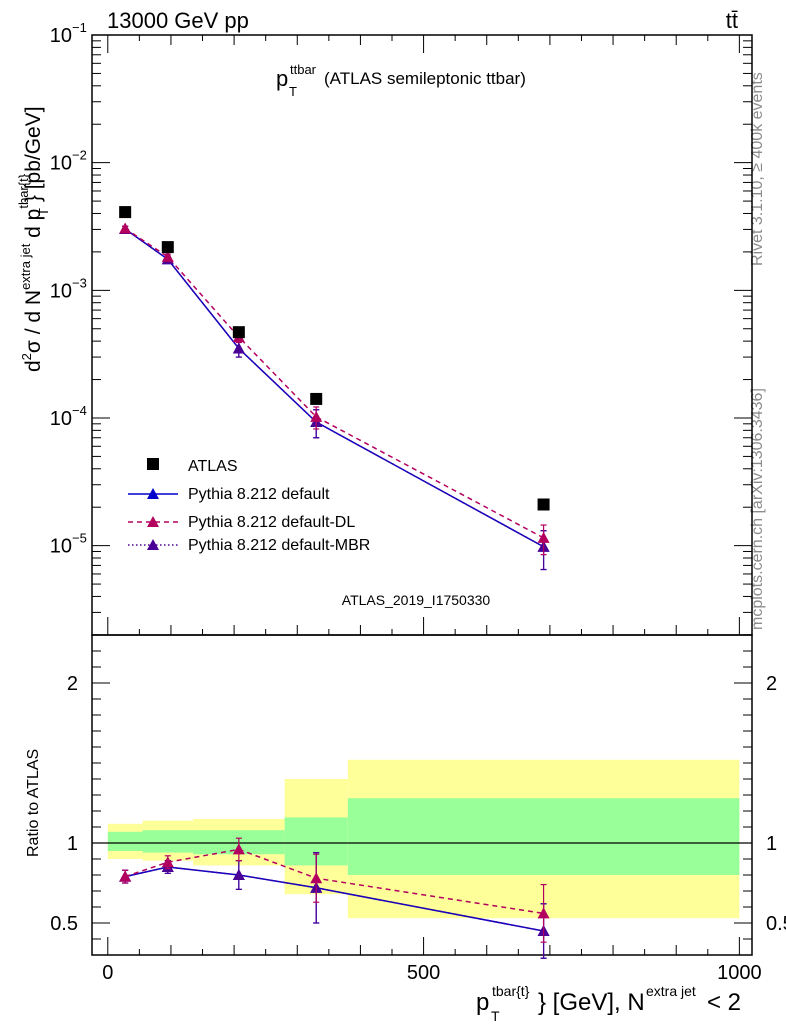  What do you see at coordinates (482, 1002) in the screenshot?
I see `svg-text: p` at bounding box center [482, 1002].